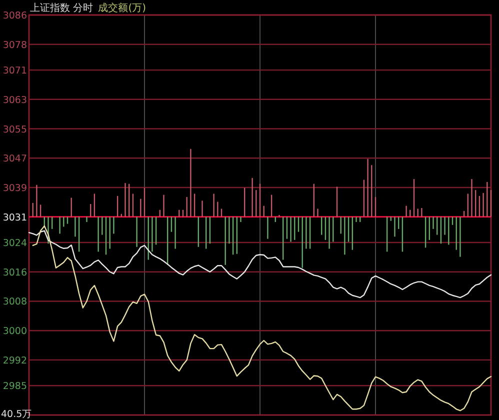 The width and height of the screenshot is (499, 420). I want to click on annotation: 40.5万, so click(16, 414).